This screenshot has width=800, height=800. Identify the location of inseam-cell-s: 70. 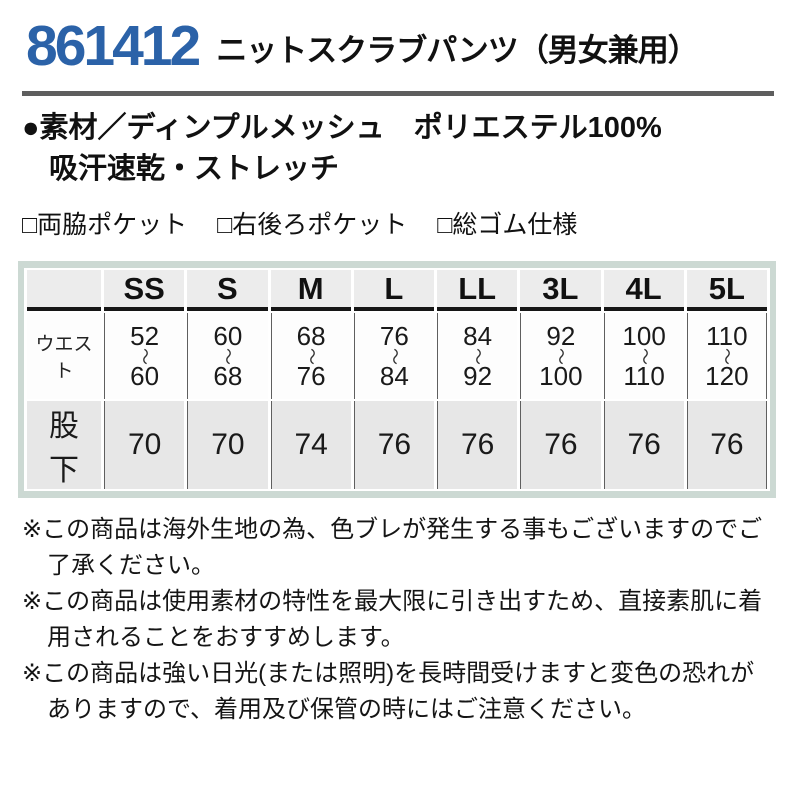
(227, 445).